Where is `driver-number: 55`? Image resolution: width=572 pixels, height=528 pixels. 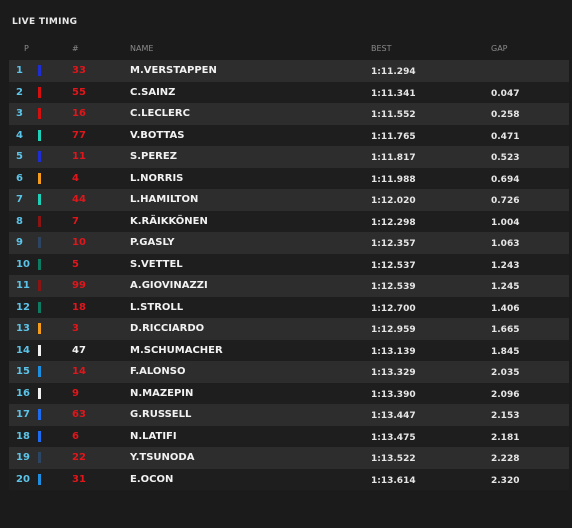 driver-number: 55 is located at coordinates (79, 92).